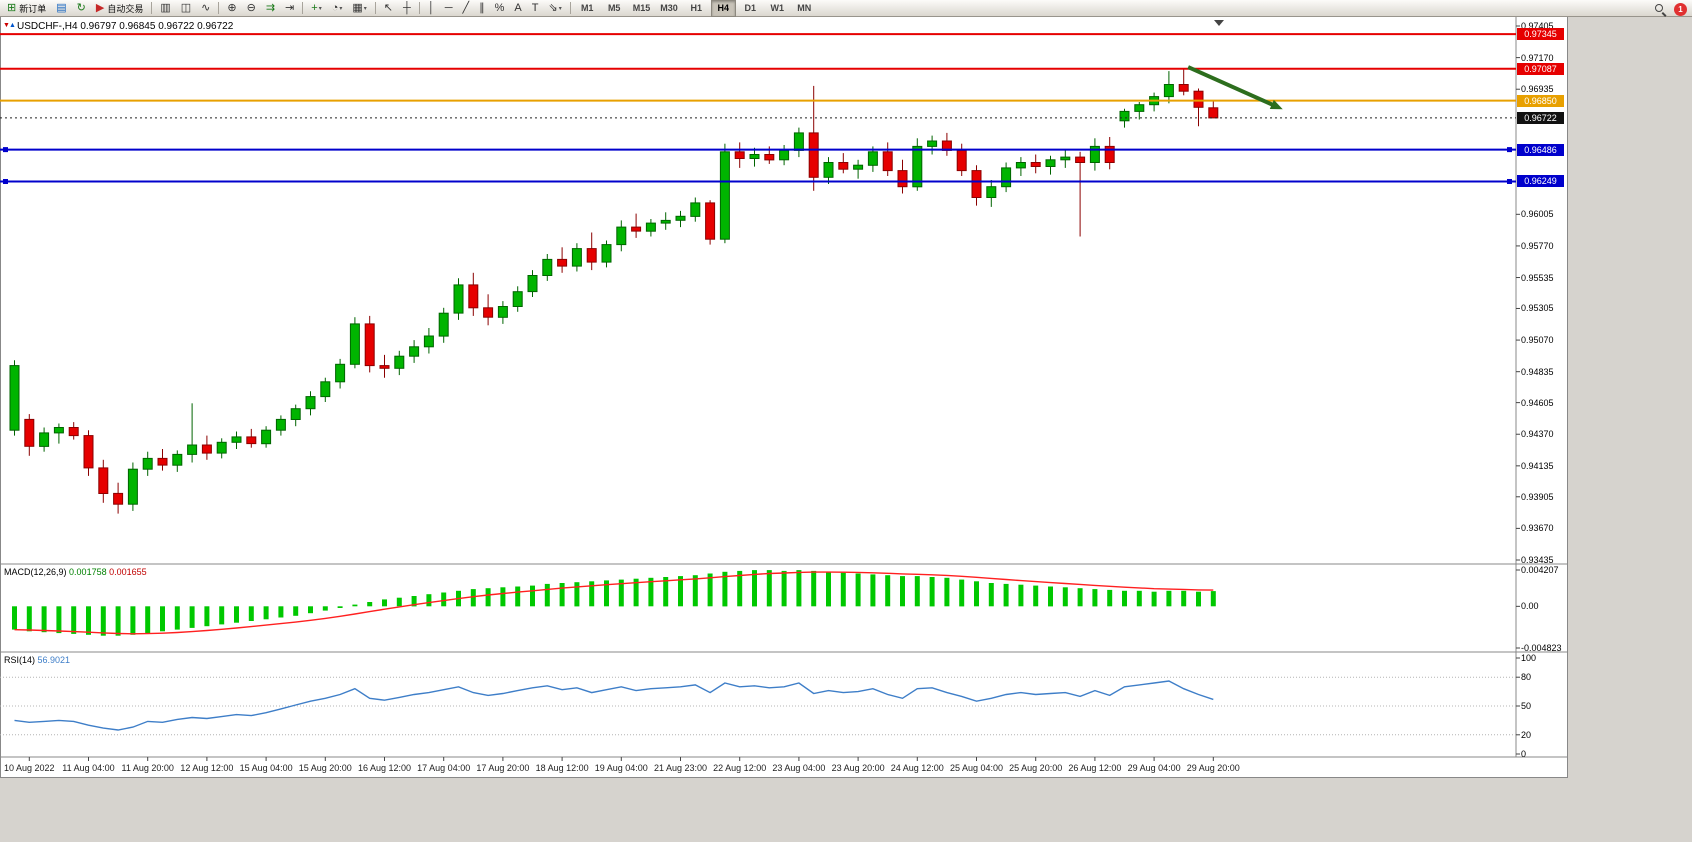 This screenshot has width=1692, height=842. Describe the element at coordinates (614, 603) in the screenshot. I see `macd-signal-line` at that location.